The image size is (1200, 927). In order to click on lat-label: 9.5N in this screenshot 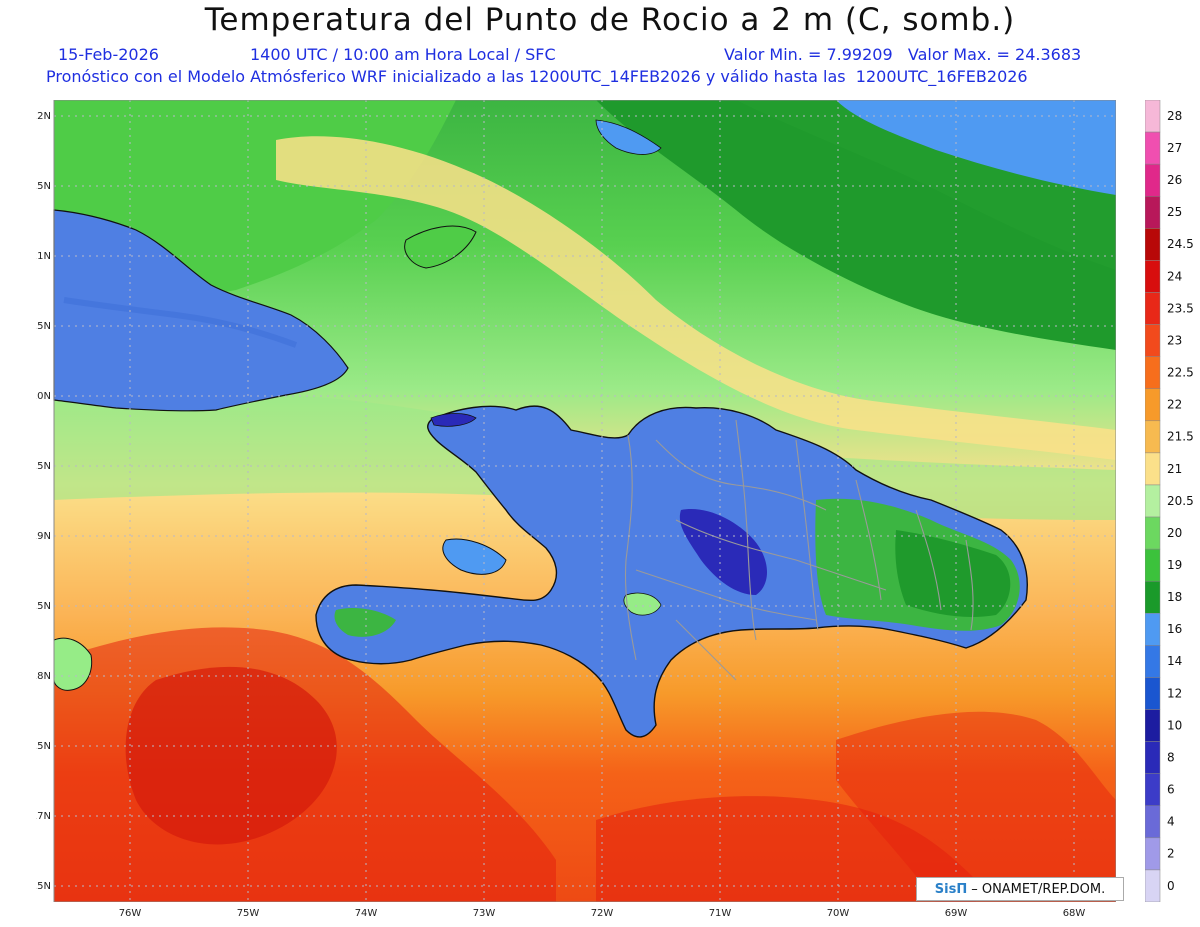, I will do `click(43, 466)`.